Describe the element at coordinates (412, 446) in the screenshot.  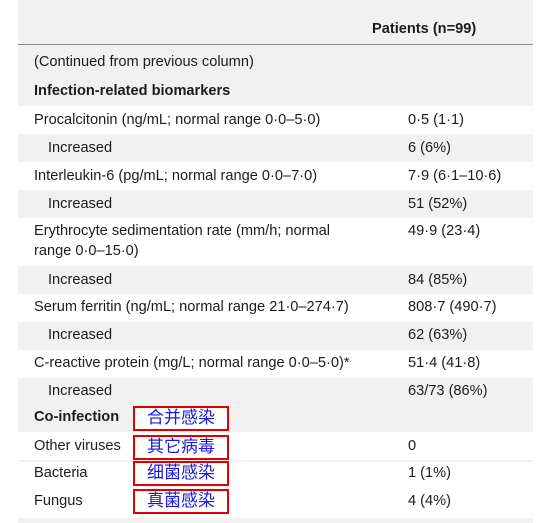
I see `row-value: 0` at that location.